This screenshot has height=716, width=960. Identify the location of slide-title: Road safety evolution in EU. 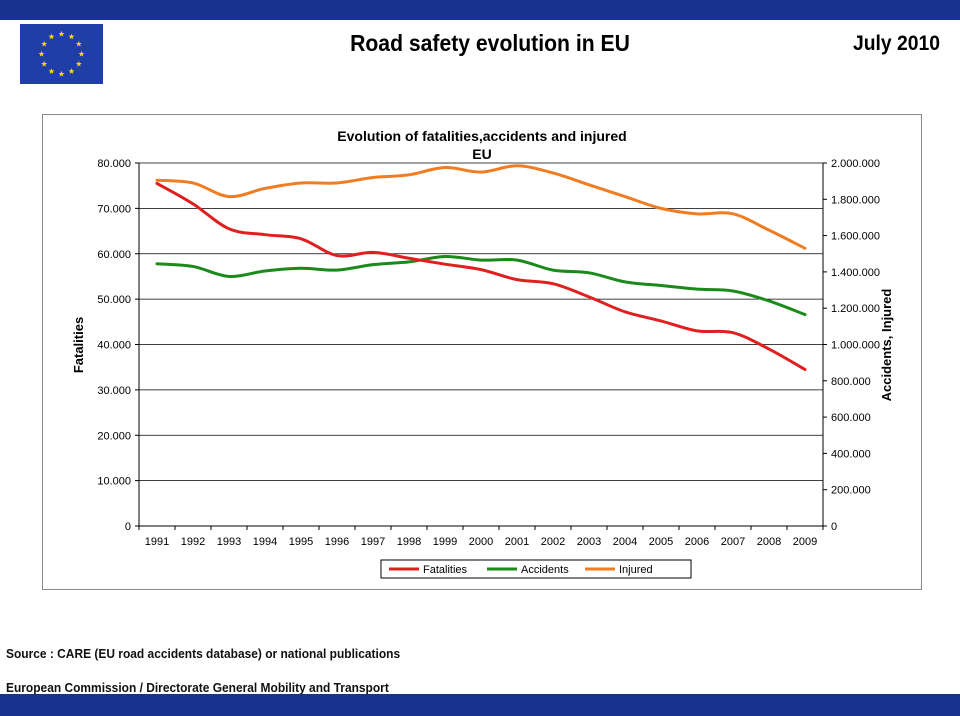
(490, 43).